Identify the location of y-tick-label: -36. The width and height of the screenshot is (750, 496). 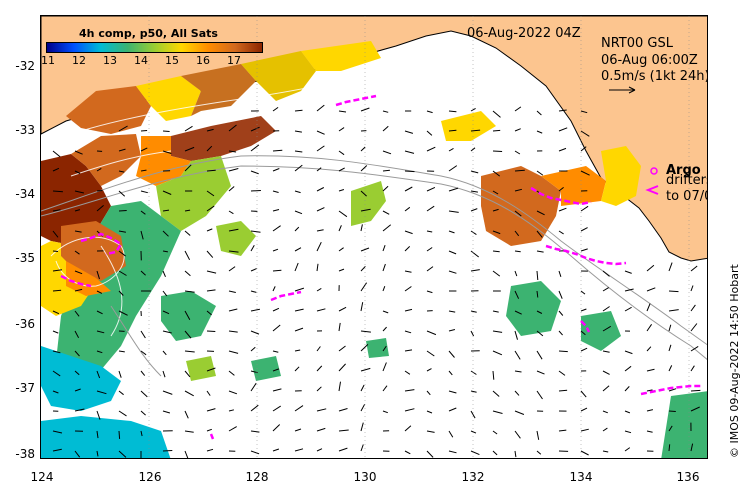
(25, 324).